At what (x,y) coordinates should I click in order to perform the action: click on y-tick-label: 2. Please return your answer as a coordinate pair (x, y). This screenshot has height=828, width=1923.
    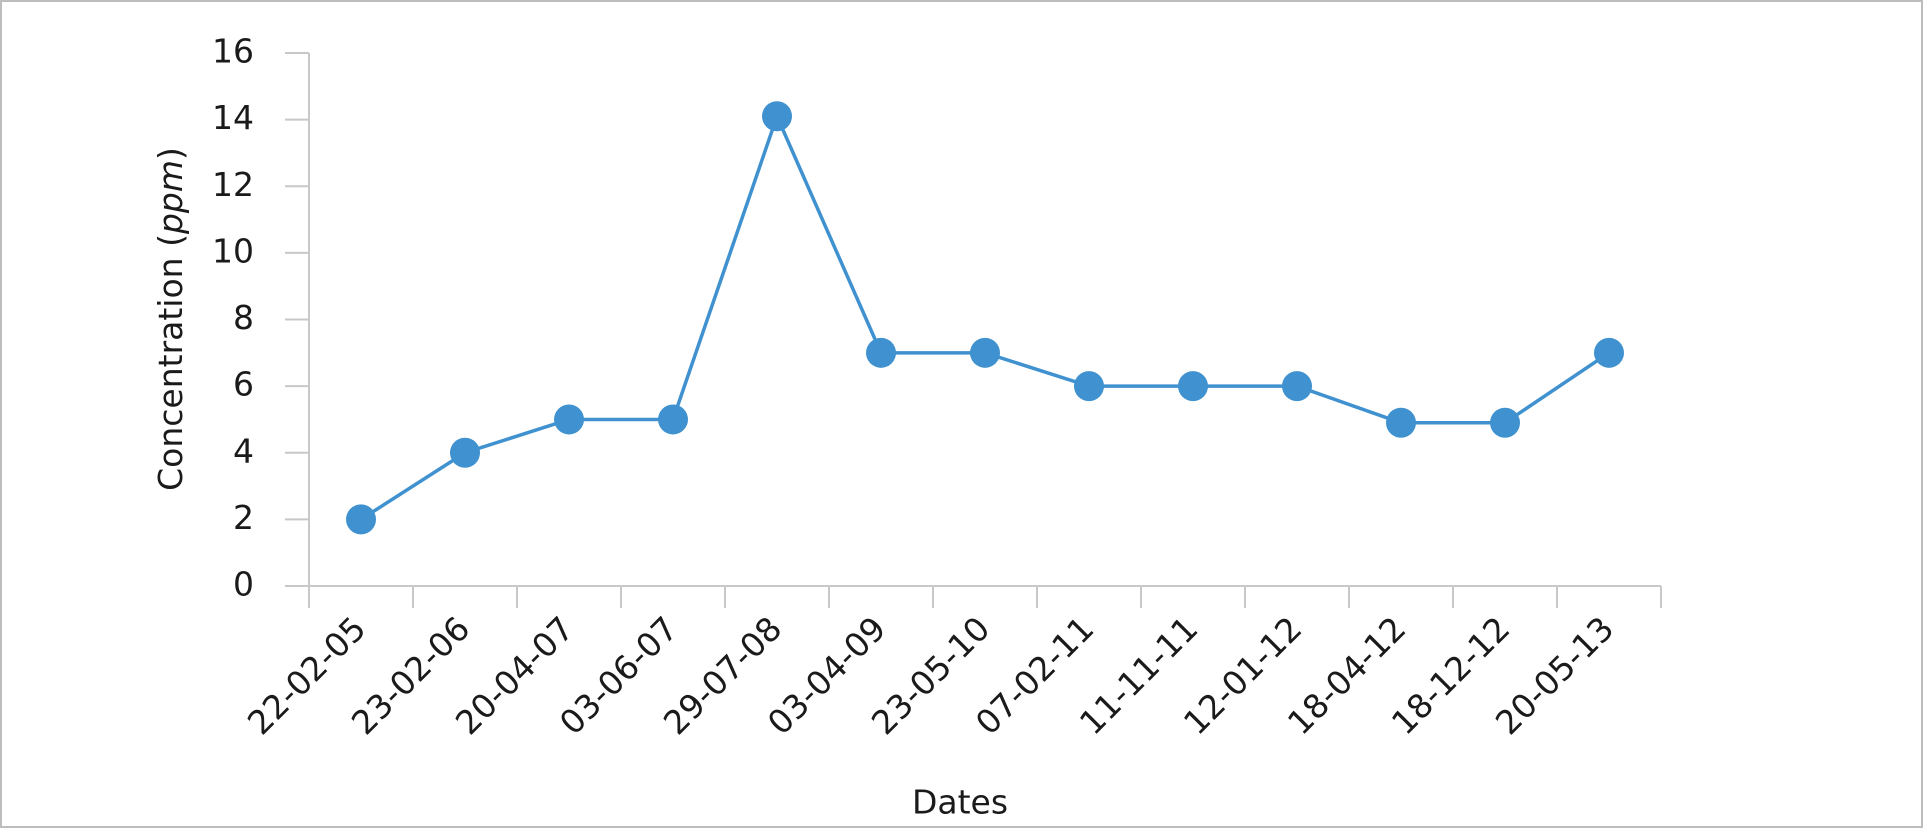
    Looking at the image, I should click on (243, 517).